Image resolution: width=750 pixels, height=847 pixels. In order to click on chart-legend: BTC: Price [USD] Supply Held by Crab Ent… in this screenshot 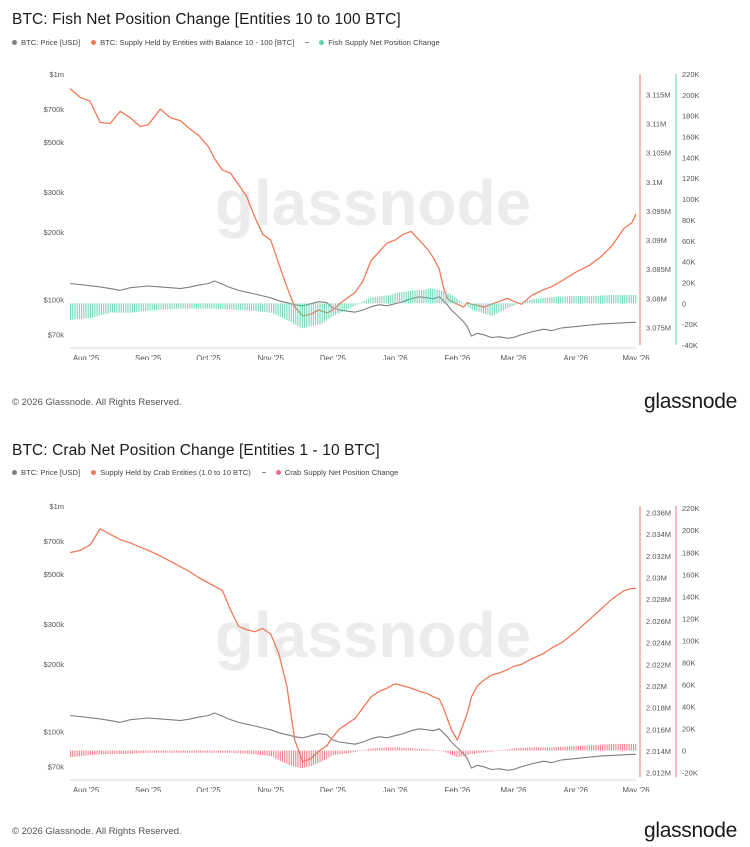, I will do `click(210, 472)`.